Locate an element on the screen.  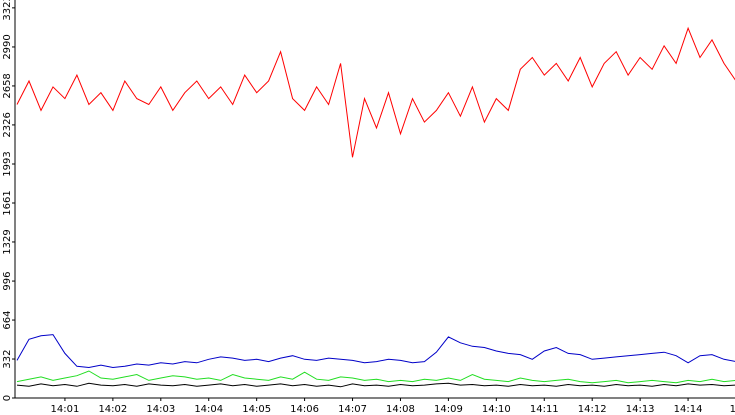
y-tick-label: 996 is located at coordinates (7, 281).